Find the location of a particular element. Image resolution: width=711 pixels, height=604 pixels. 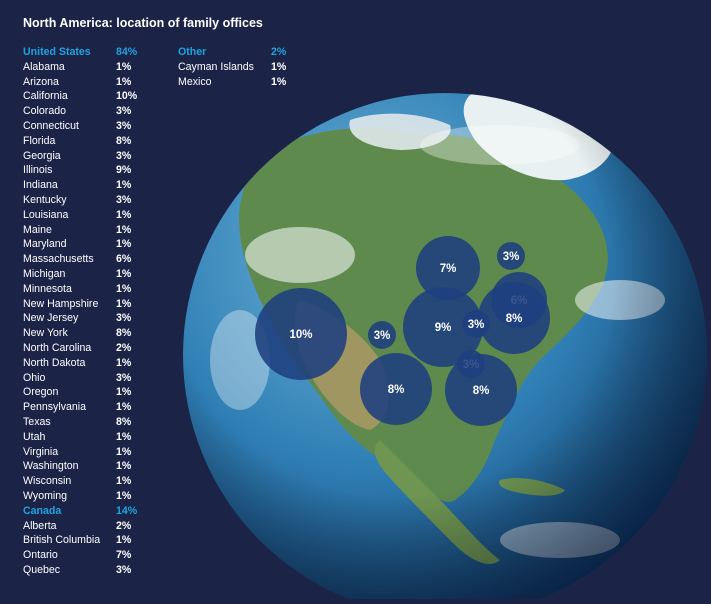

table-row: Texas 8% is located at coordinates (80, 422).